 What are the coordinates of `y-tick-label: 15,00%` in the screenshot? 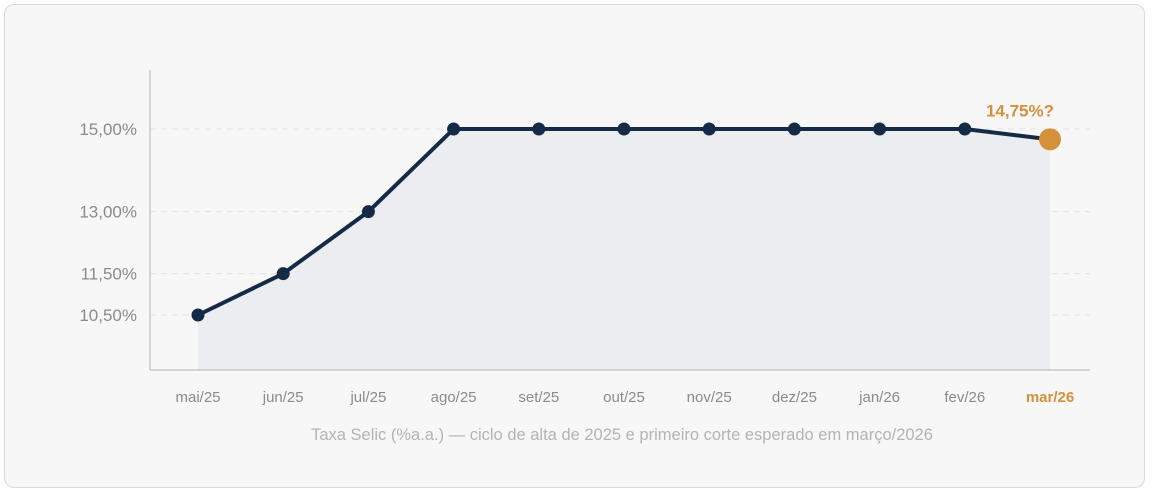 It's located at (108, 129).